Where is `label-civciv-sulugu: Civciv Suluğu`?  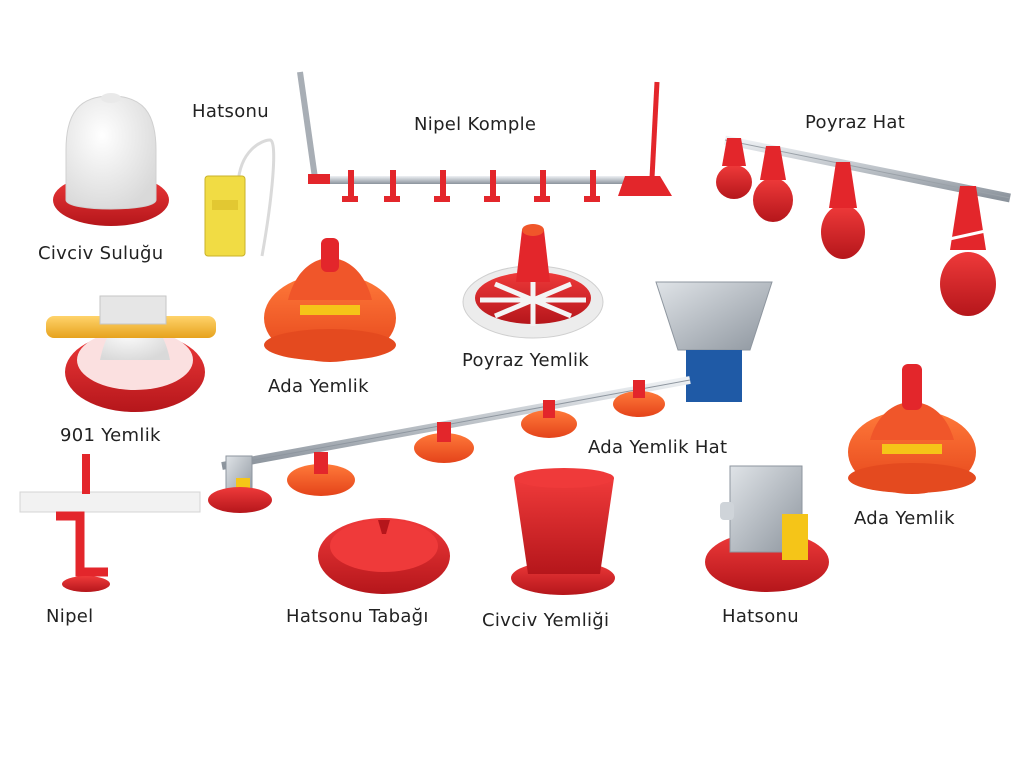 label-civciv-sulugu: Civciv Suluğu is located at coordinates (101, 253).